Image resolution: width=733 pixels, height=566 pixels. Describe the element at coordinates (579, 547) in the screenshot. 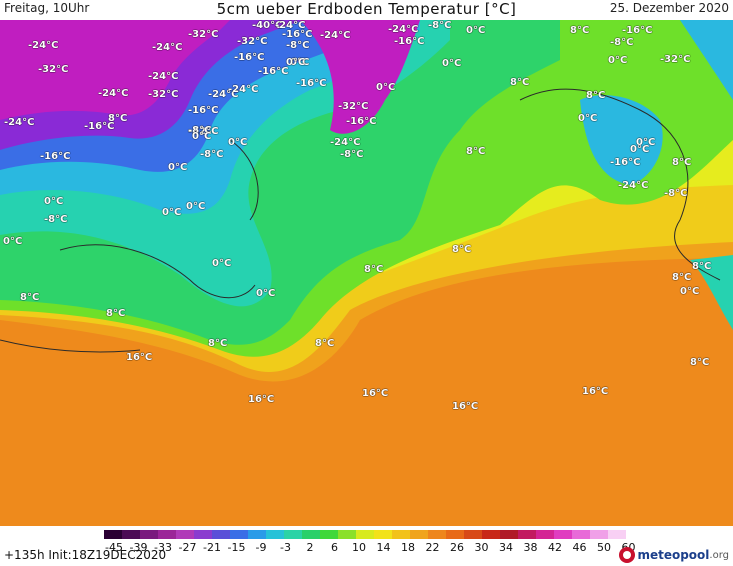

I see `scale-tick-label: 46` at that location.